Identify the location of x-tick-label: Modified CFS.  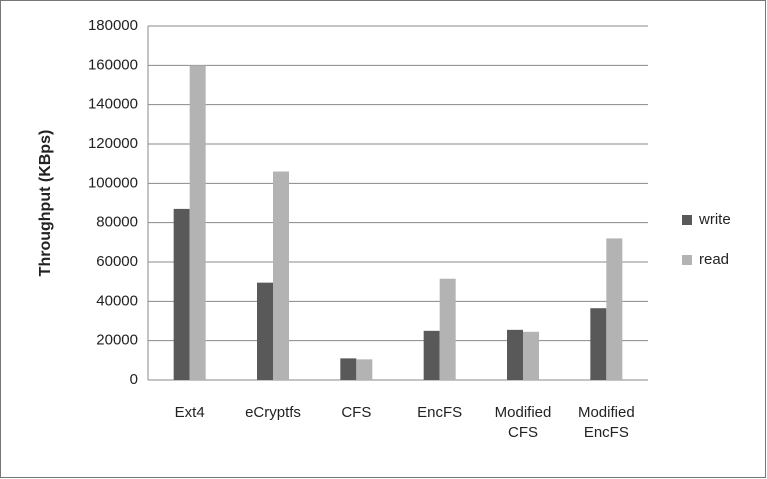
(523, 422).